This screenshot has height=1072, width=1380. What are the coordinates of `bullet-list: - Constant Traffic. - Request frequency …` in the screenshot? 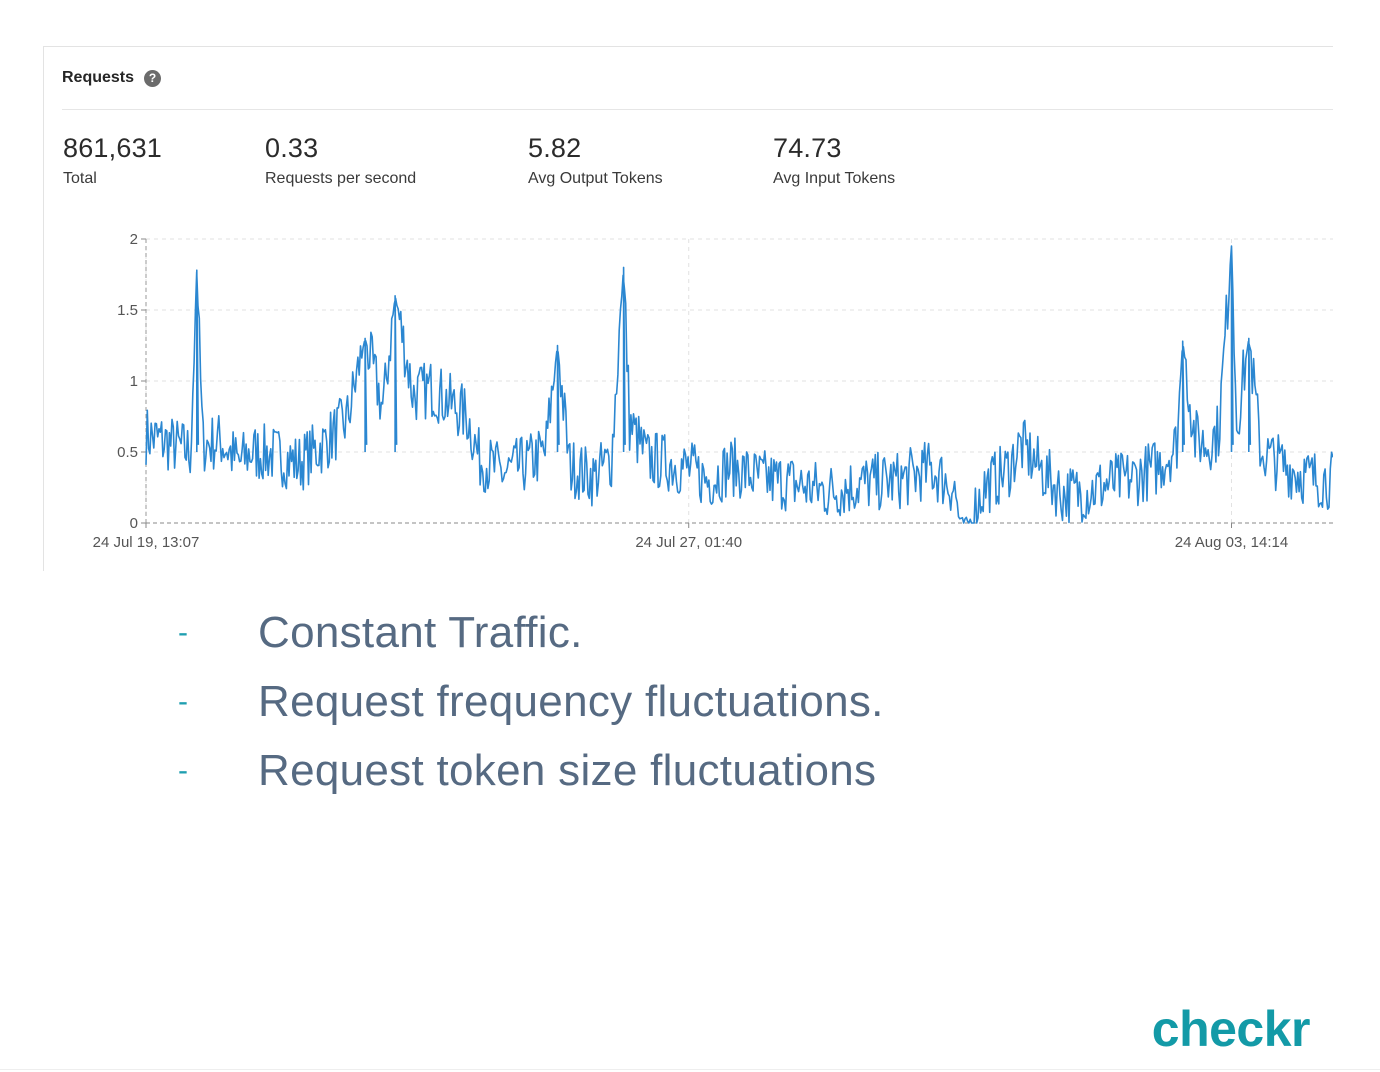 It's located at (531, 701).